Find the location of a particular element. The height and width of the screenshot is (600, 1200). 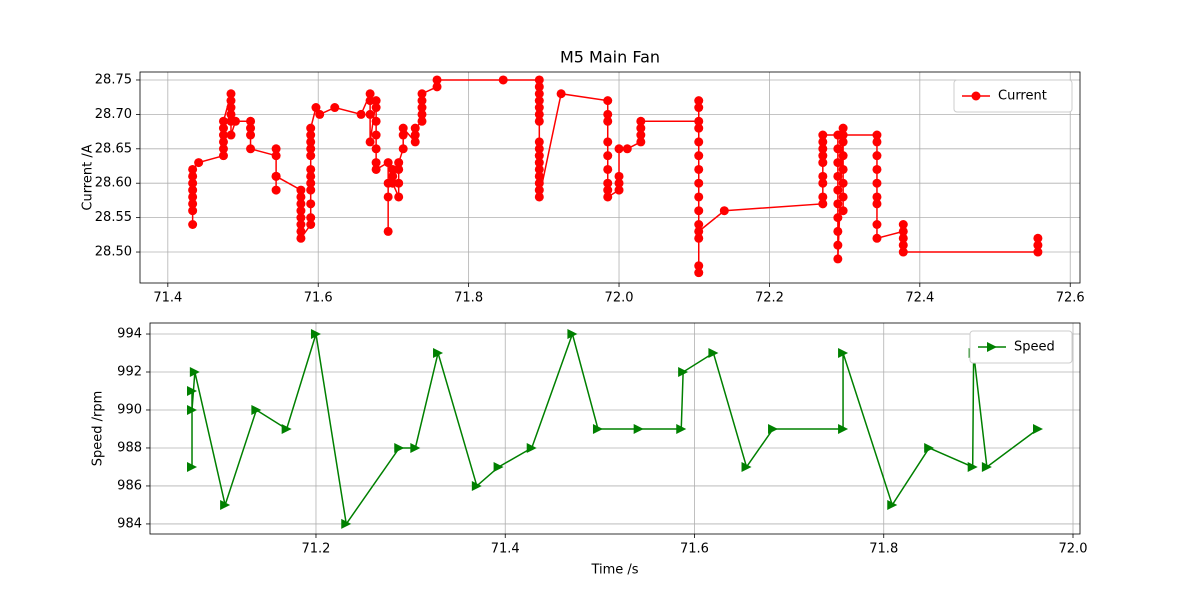

legend-box is located at coordinates (1013, 96).